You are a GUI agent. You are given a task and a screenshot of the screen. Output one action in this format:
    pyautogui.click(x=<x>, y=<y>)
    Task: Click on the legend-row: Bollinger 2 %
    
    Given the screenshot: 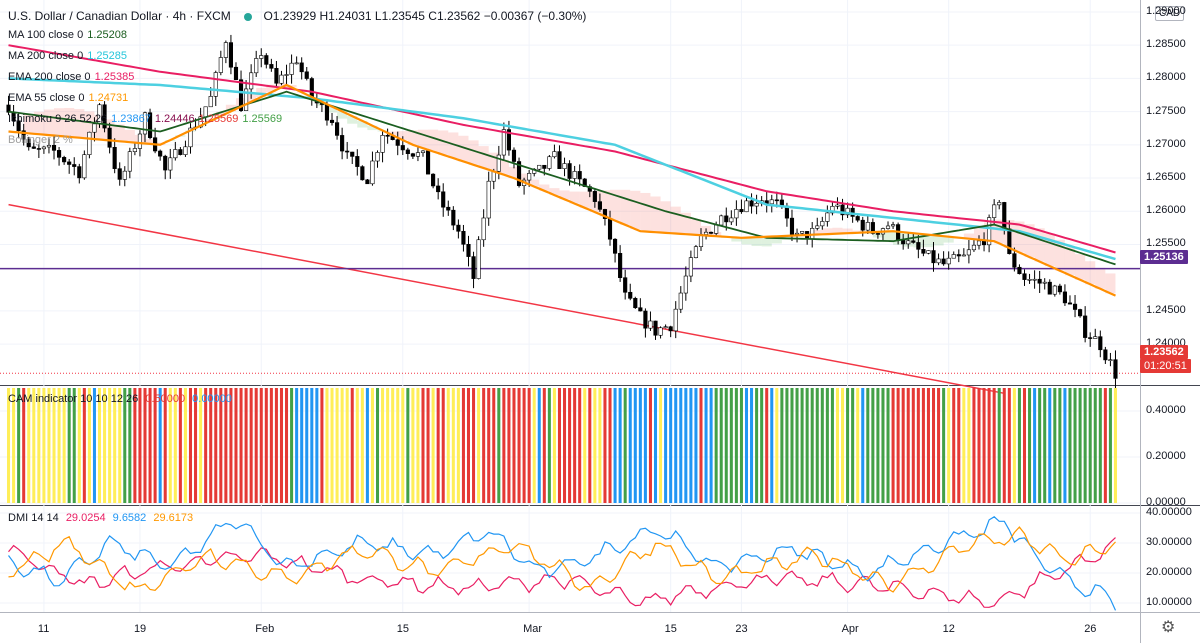 What is the action you would take?
    pyautogui.click(x=42, y=140)
    